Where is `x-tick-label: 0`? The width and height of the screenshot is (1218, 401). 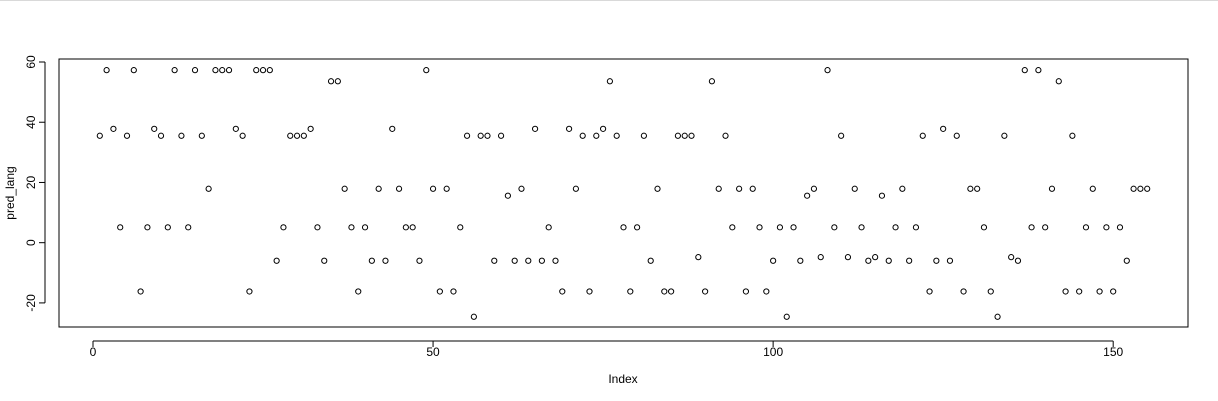 x-tick-label: 0 is located at coordinates (93, 352).